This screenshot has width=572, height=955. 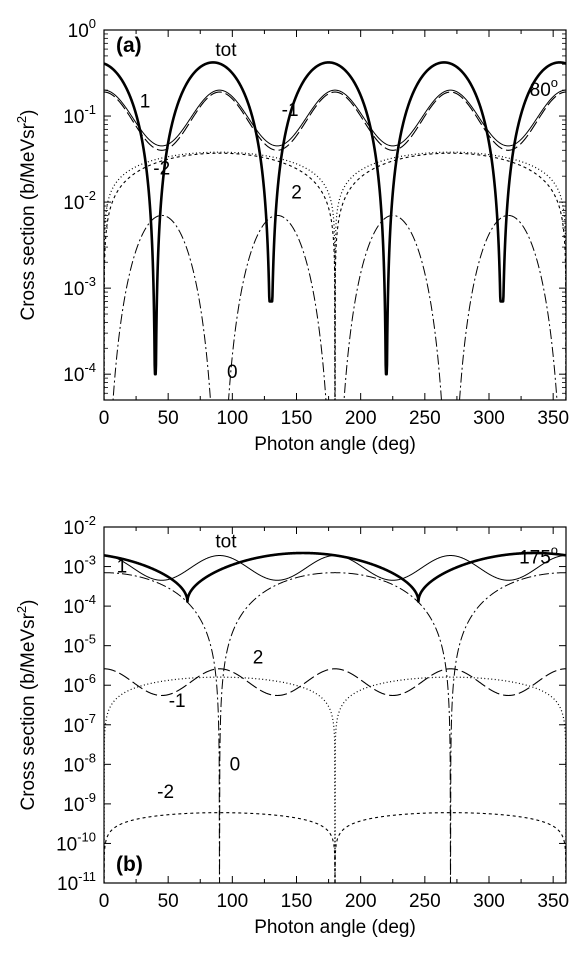 I want to click on y-tick-label: 10⁻⁹, so click(x=79, y=803).